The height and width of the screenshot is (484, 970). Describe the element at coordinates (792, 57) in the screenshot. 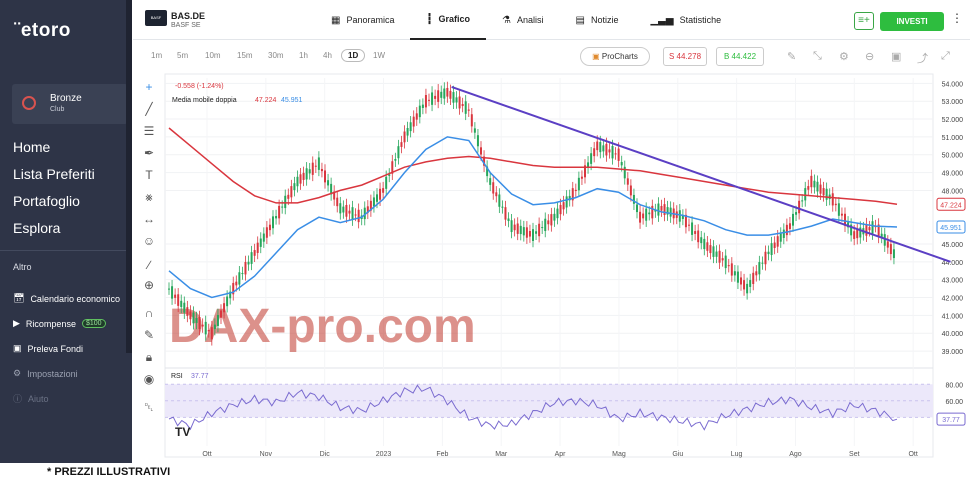

I see `pencil-icon: ✎` at that location.